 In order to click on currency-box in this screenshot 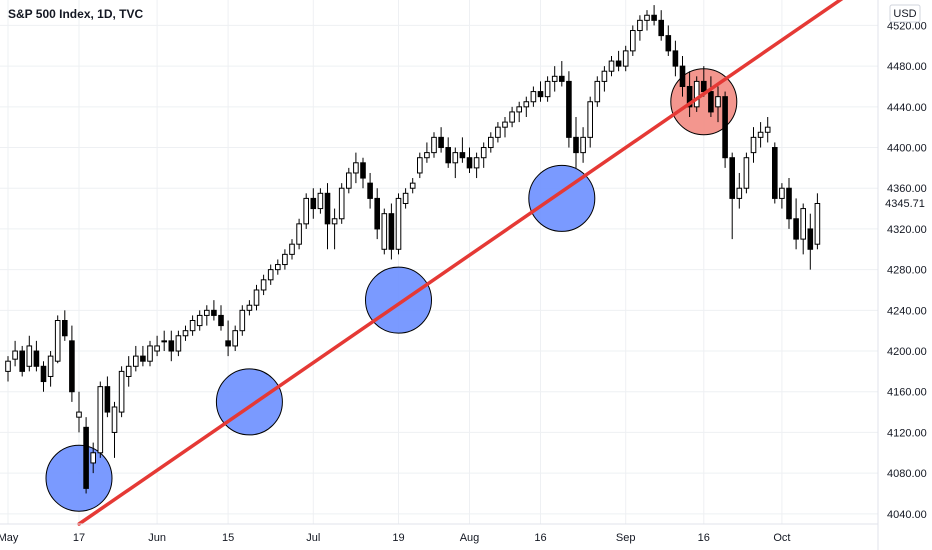, I will do `click(905, 13)`.